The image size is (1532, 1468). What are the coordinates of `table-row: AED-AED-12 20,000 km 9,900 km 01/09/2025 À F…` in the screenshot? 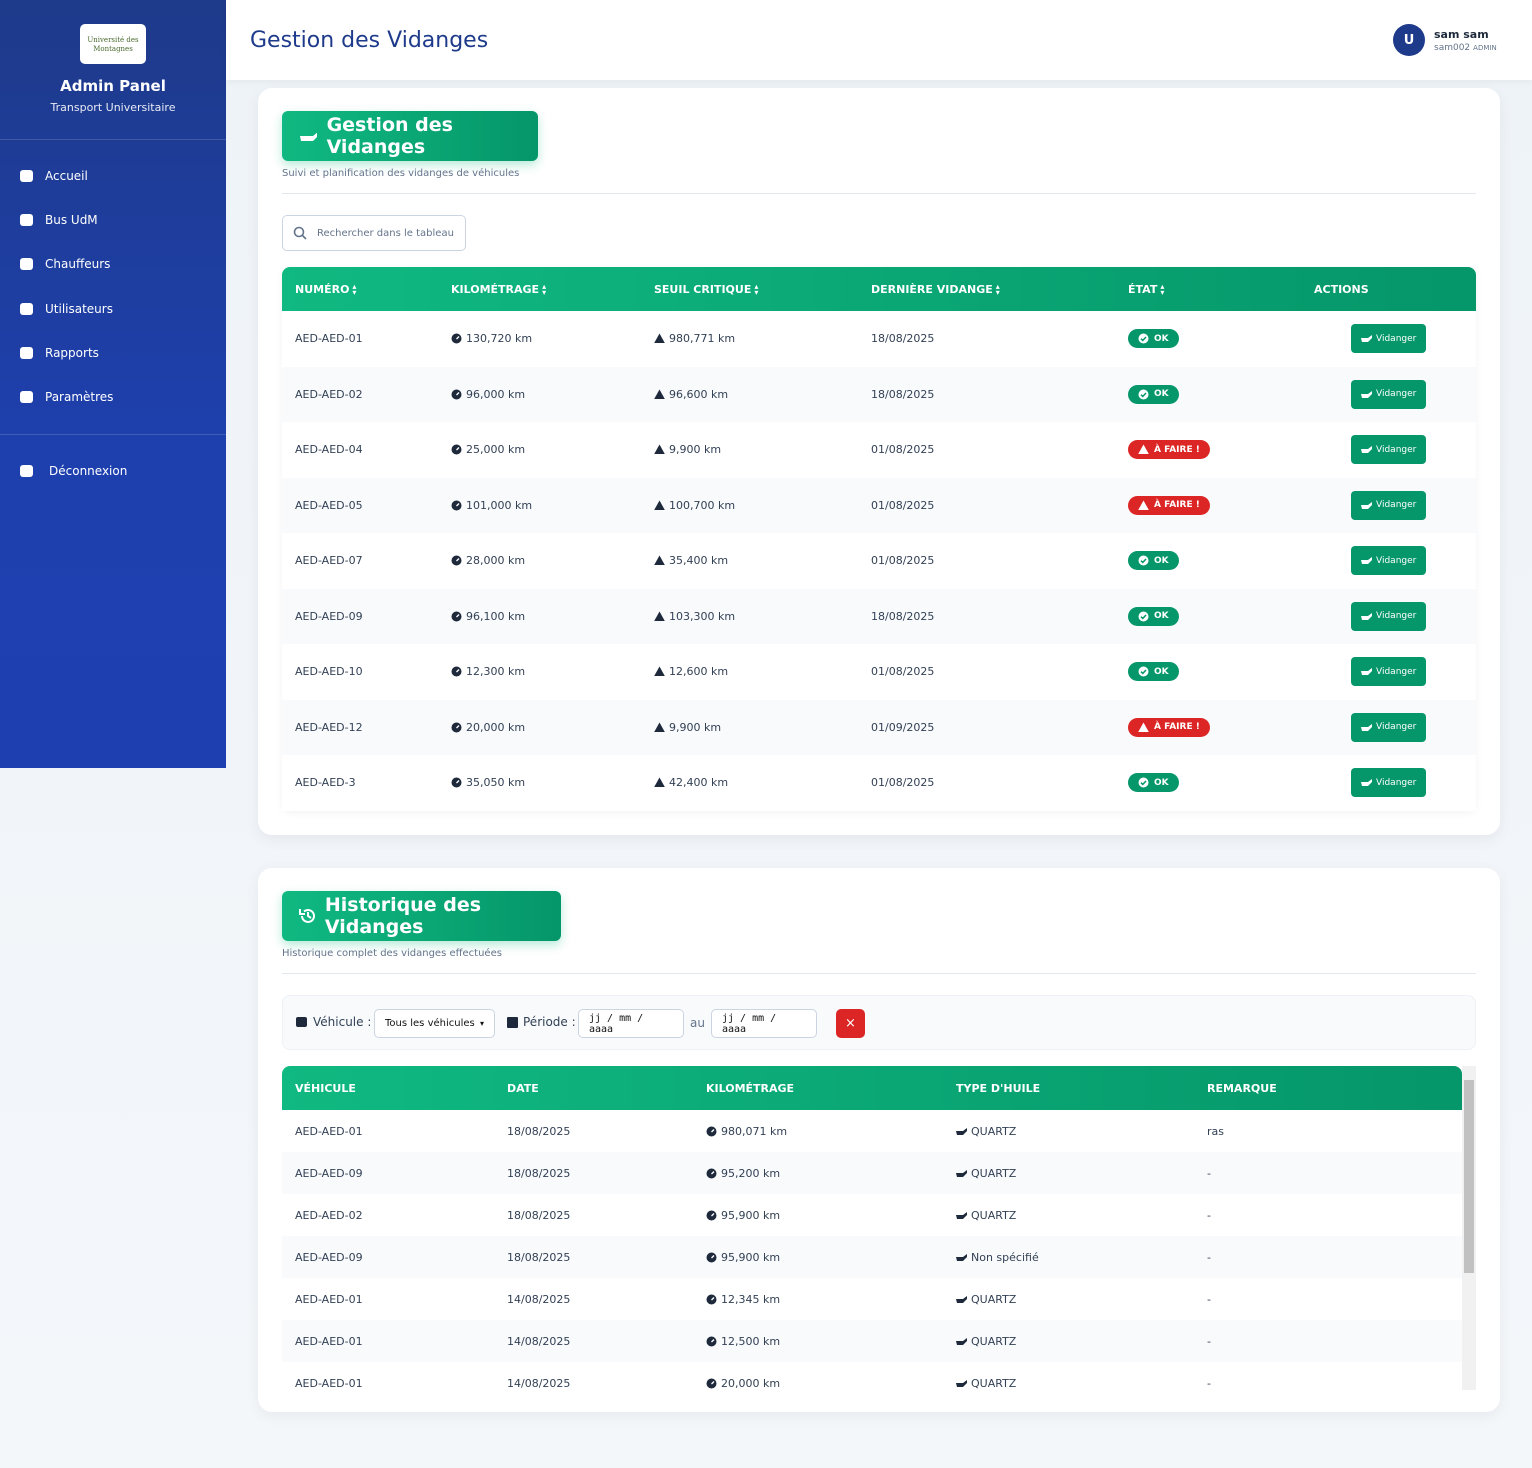 It's located at (879, 727).